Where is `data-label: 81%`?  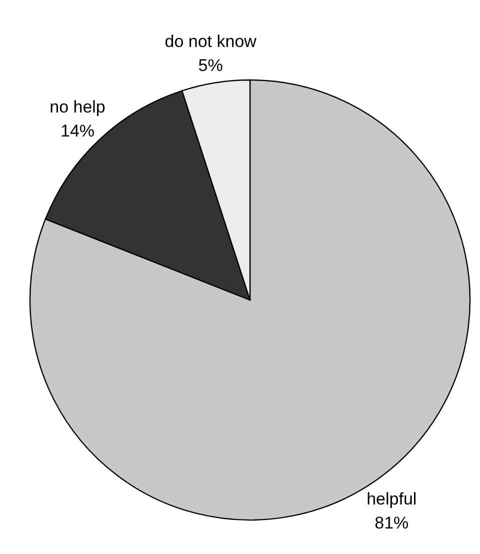 data-label: 81% is located at coordinates (391, 522).